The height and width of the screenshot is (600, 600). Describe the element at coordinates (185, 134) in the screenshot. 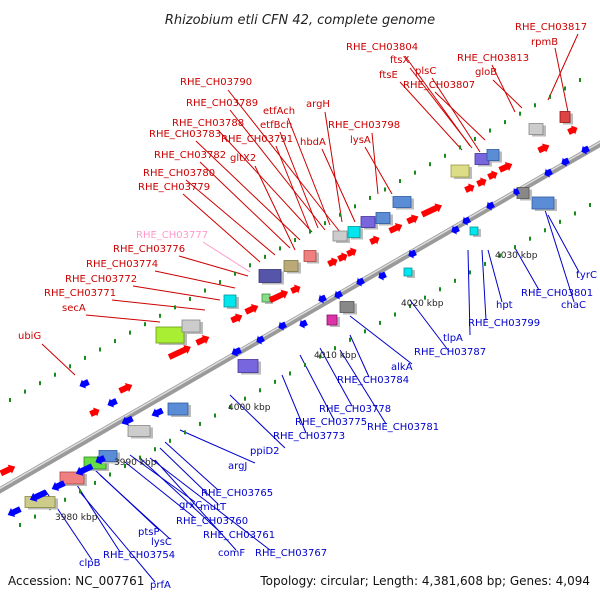

I see `gene-label: RHE_CH03783` at that location.